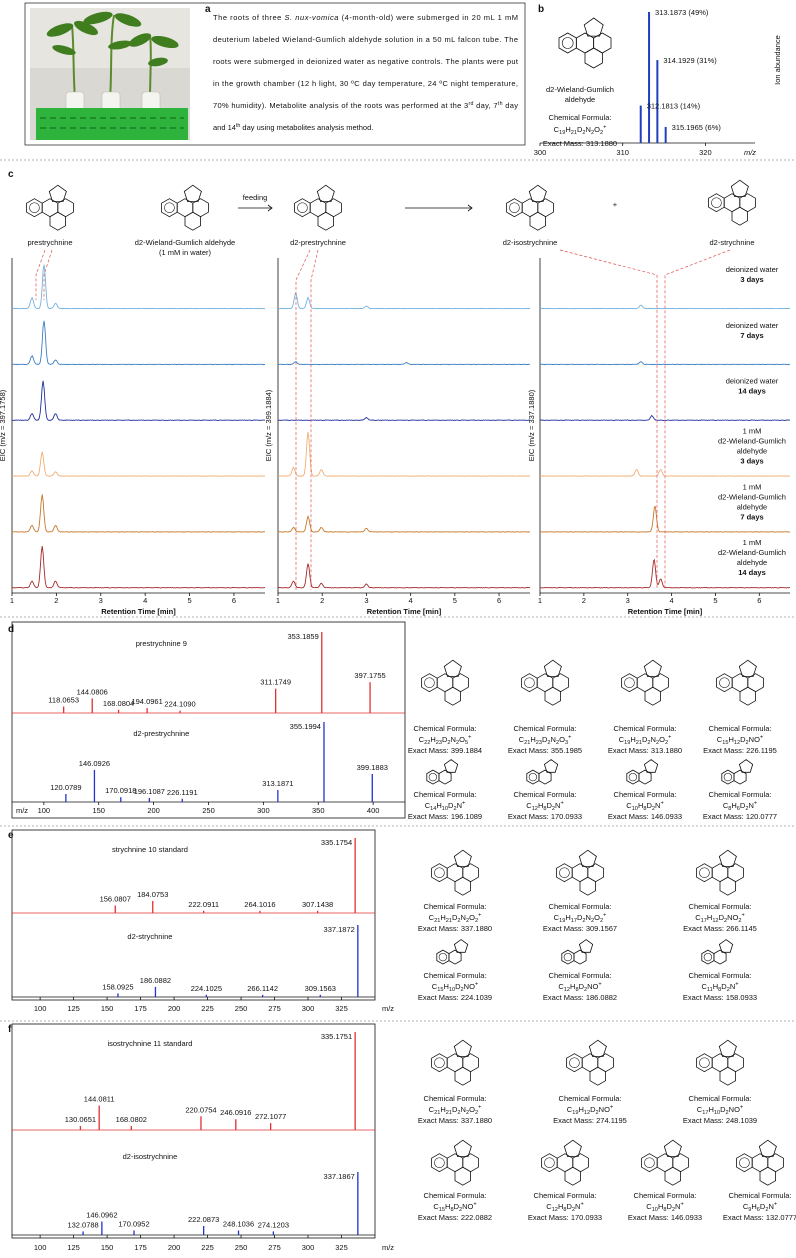  What do you see at coordinates (615, 204) in the screenshot?
I see `plus-sign: +` at bounding box center [615, 204].